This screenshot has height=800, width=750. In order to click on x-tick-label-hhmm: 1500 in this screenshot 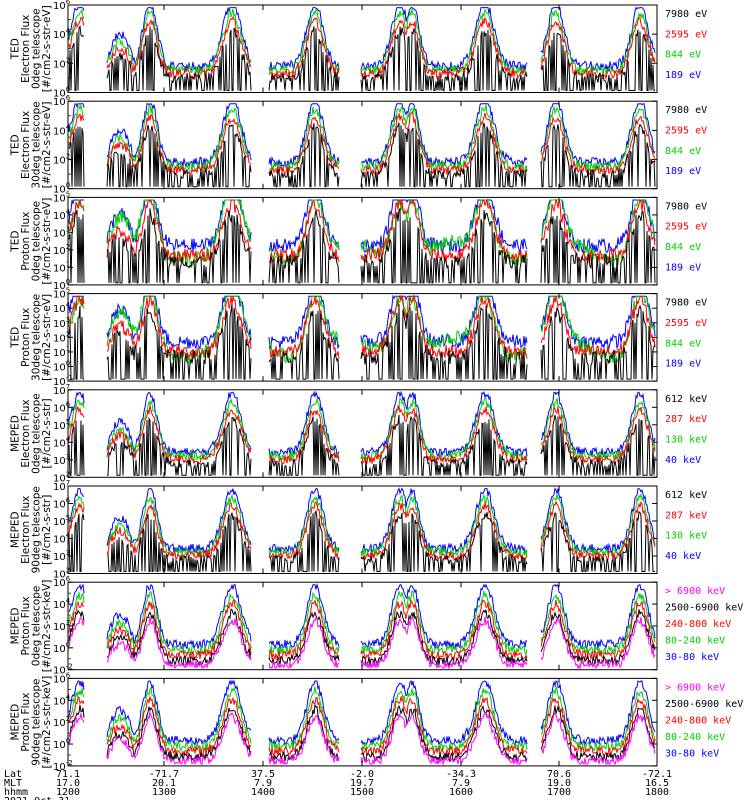, I will do `click(362, 792)`.